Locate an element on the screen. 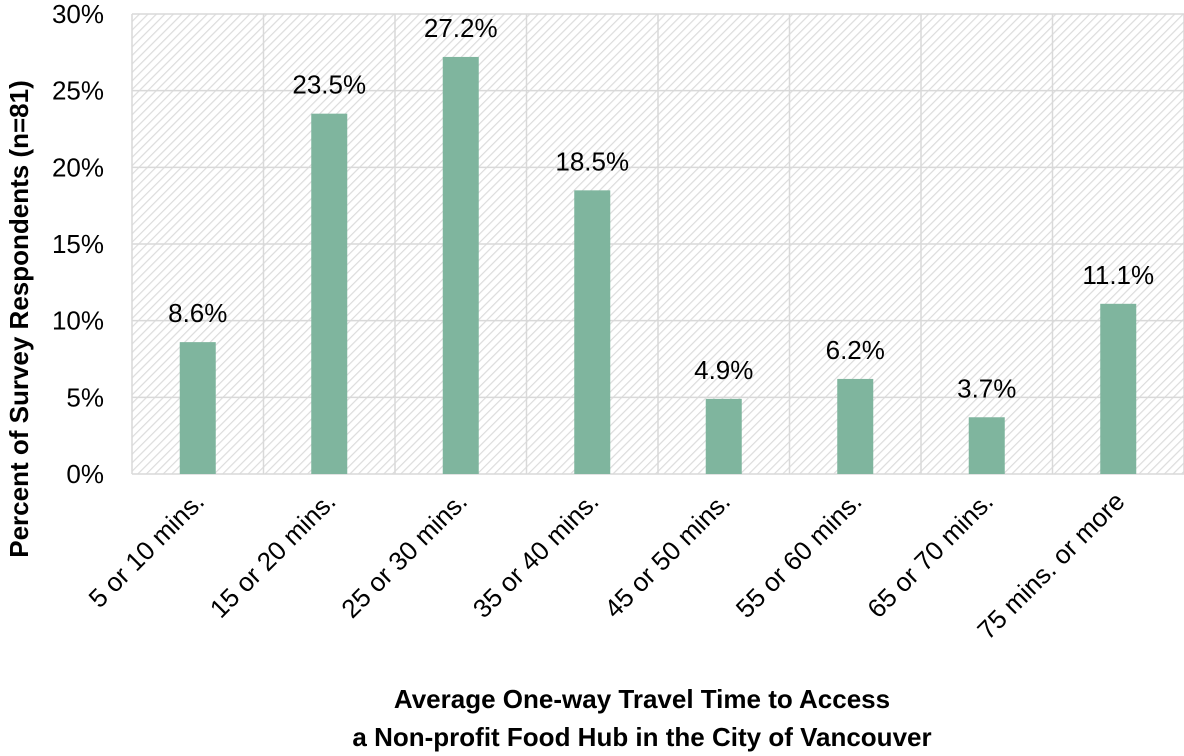 The height and width of the screenshot is (756, 1184). data-label: 23.5% is located at coordinates (329, 85).